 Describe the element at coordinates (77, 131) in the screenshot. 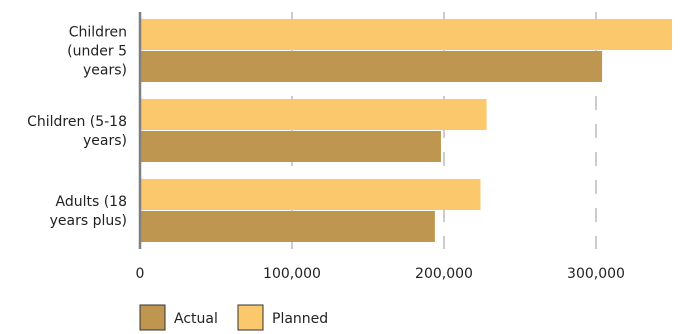

I see `category-label-1: Children (5-18 years)` at that location.